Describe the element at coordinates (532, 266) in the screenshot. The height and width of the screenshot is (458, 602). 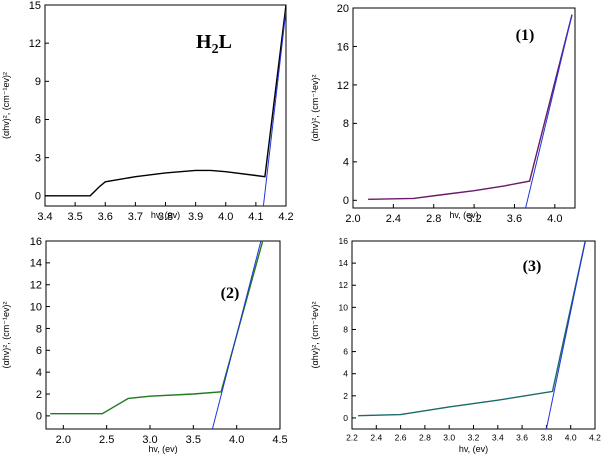
I see `panel-annotation: (3)` at that location.